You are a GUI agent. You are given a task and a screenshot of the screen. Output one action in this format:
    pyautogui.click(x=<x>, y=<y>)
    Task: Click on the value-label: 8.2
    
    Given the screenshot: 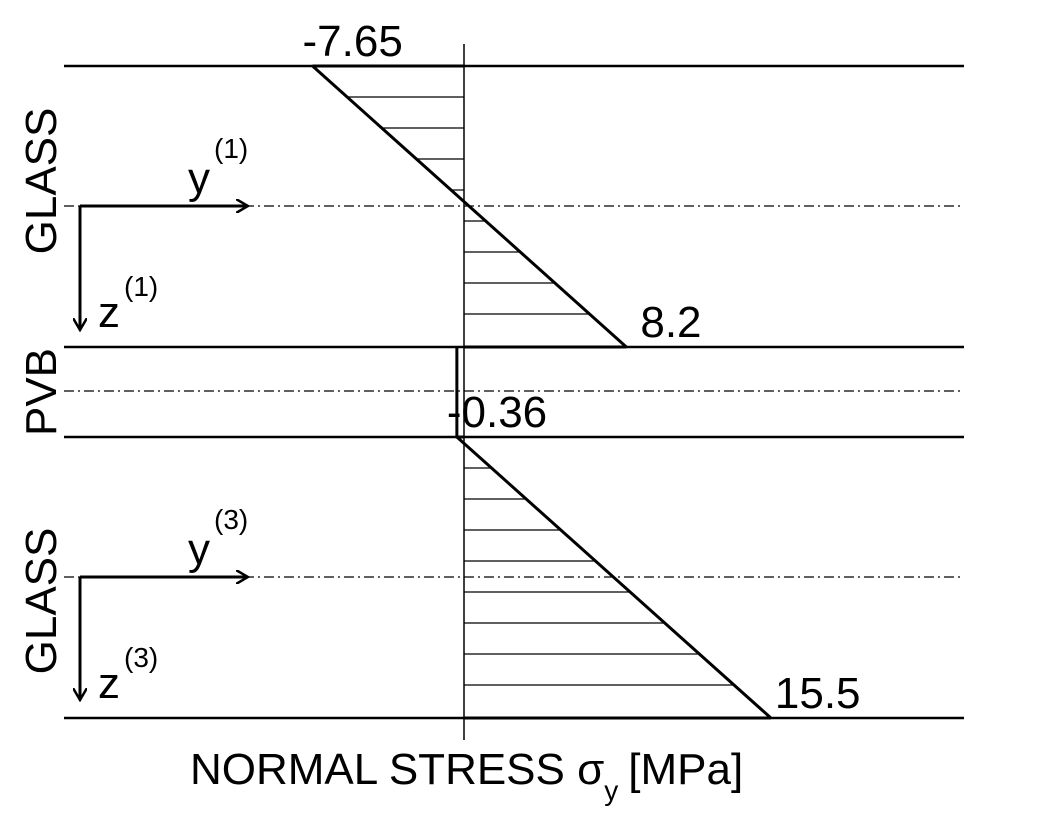 What is the action you would take?
    pyautogui.click(x=670, y=322)
    